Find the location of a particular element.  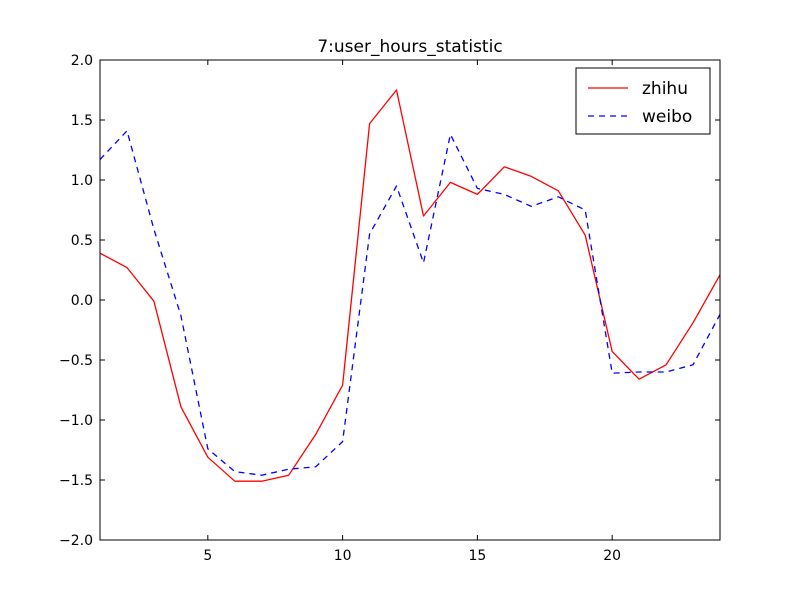

legend: zhihu weibo is located at coordinates (643, 101).